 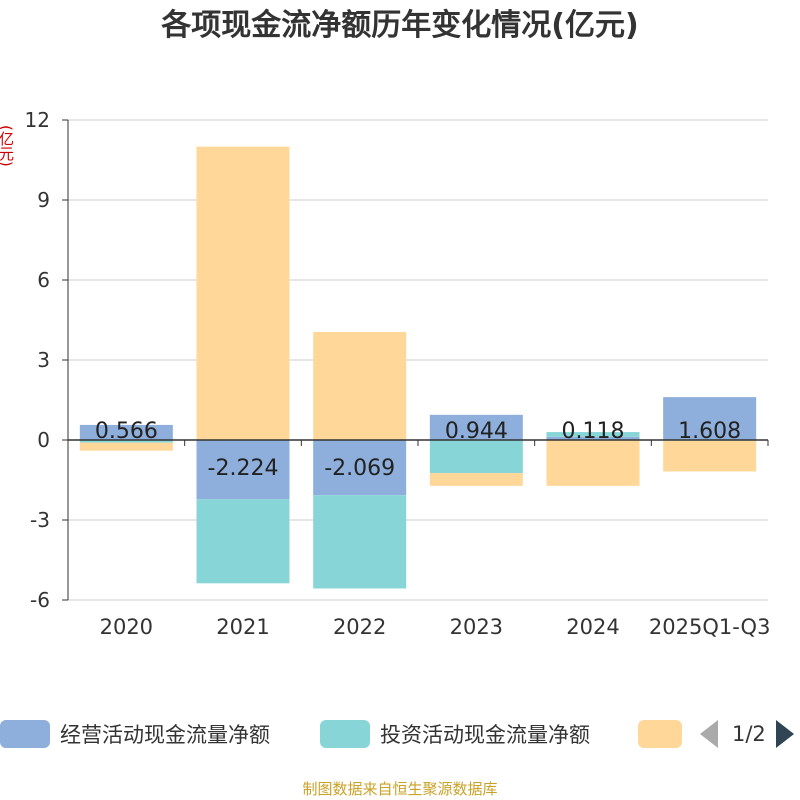 I want to click on bar-operating-2020, so click(x=126, y=432).